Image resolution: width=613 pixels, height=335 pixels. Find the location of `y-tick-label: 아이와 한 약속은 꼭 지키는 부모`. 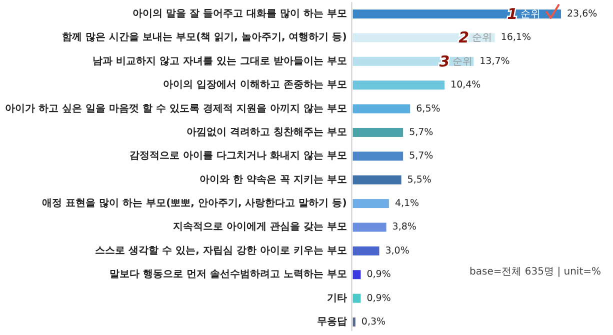

y-tick-label: 아이와 한 약속은 꼭 지키는 부모 is located at coordinates (273, 180).